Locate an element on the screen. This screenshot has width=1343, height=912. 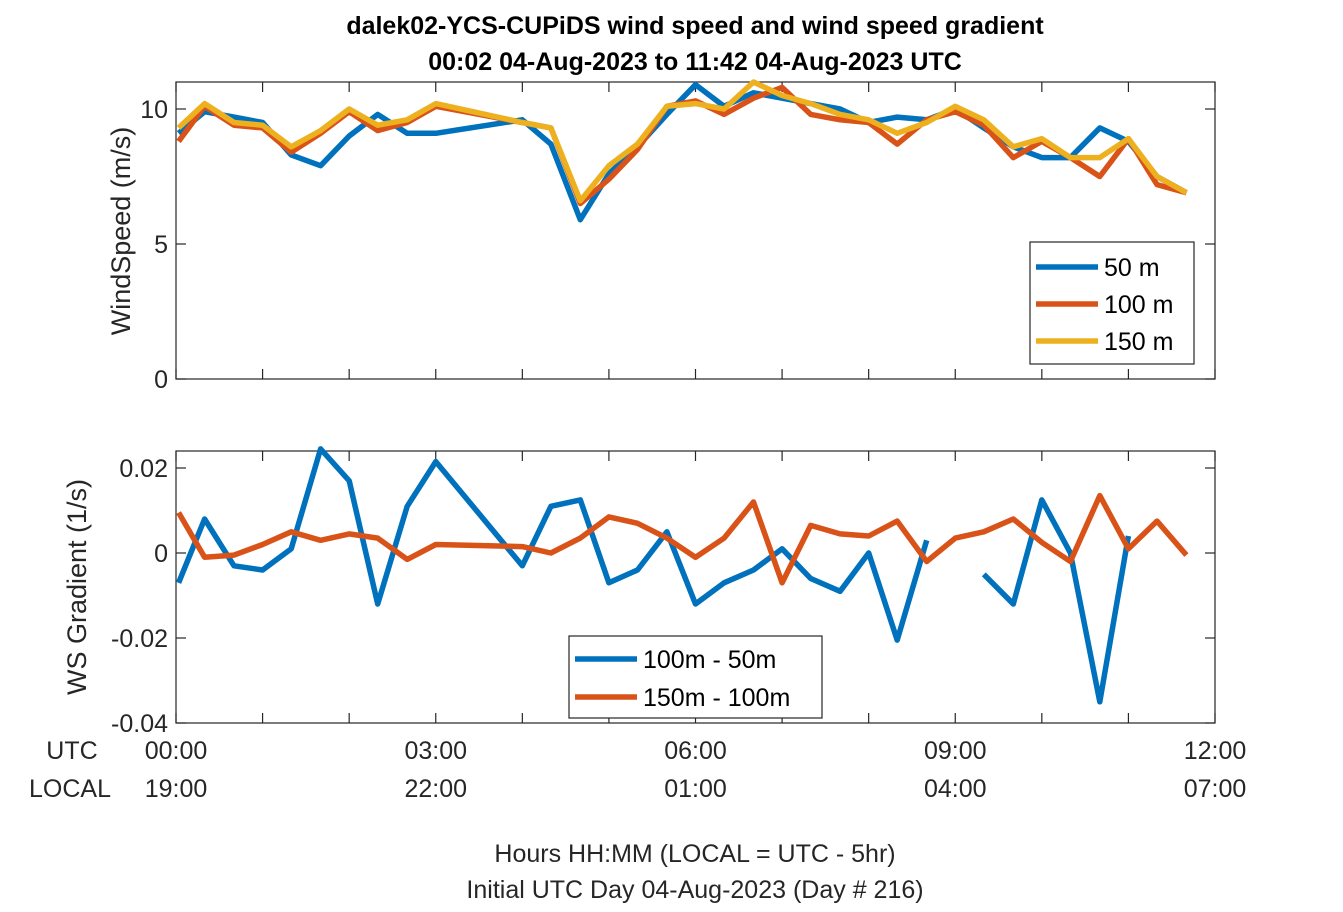
ws-gradient-legend: 100m - 50m 150m - 100m is located at coordinates (695, 677).